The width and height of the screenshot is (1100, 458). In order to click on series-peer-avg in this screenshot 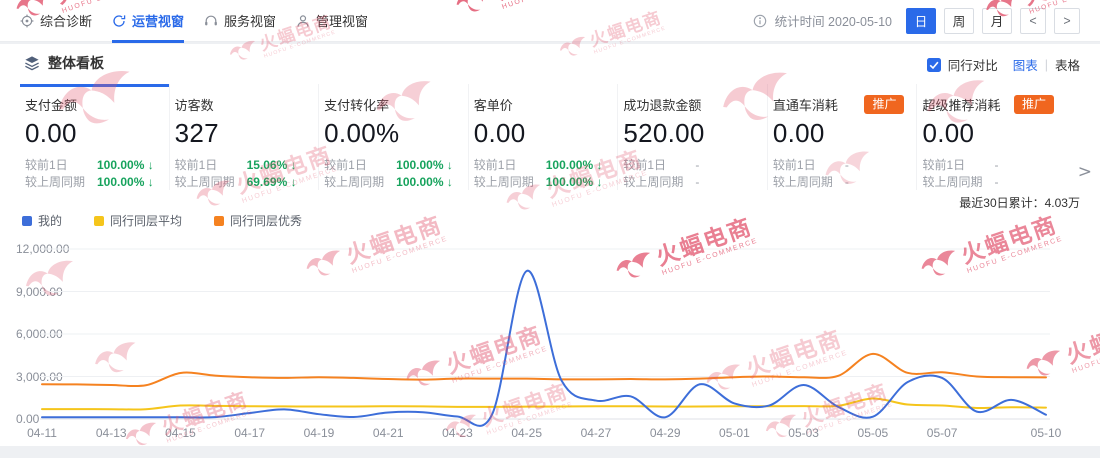, I will do `click(544, 404)`.